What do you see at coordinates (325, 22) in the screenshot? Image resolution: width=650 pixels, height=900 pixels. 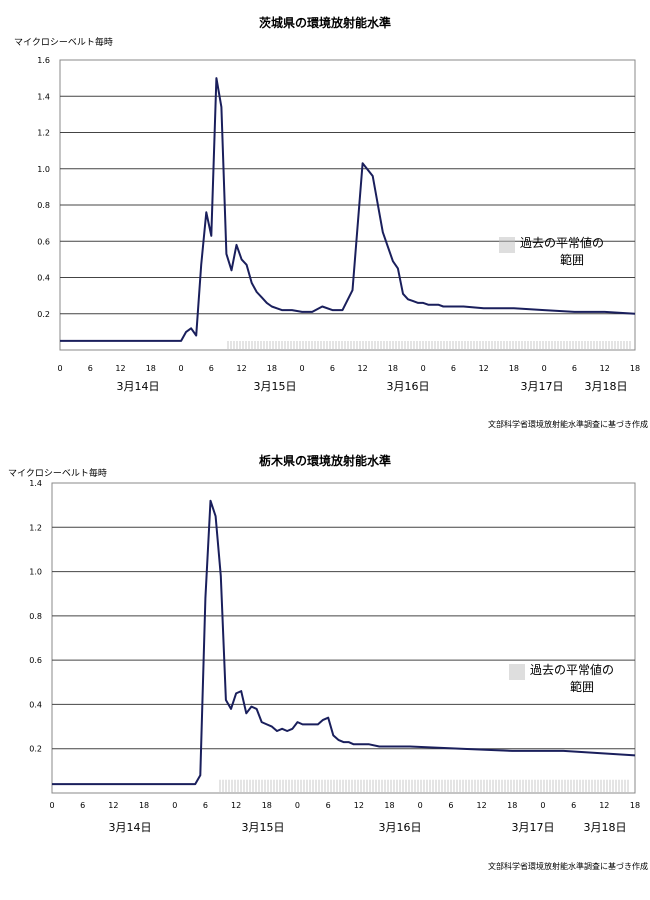 I see `chart-title: 茨城県の環境放射能水準` at bounding box center [325, 22].